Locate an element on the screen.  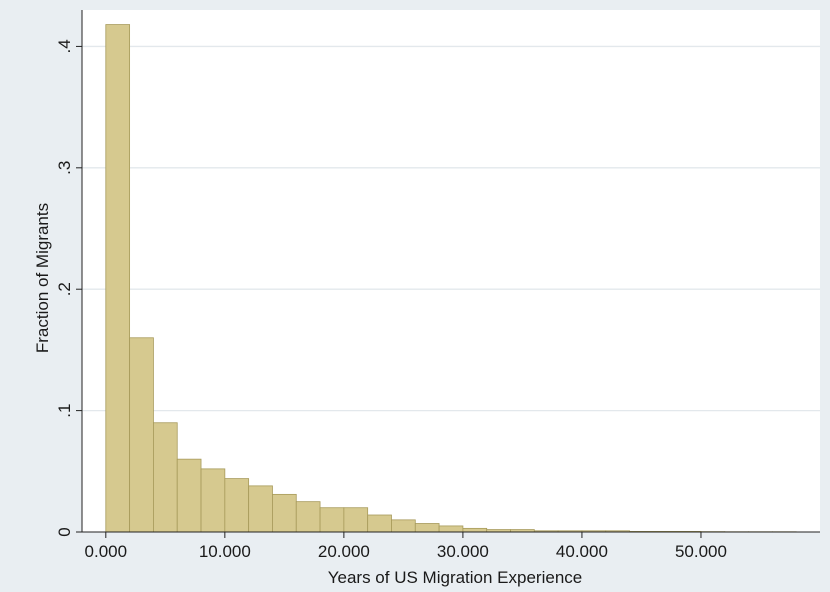
y-tick-label: .2 is located at coordinates (64, 289).